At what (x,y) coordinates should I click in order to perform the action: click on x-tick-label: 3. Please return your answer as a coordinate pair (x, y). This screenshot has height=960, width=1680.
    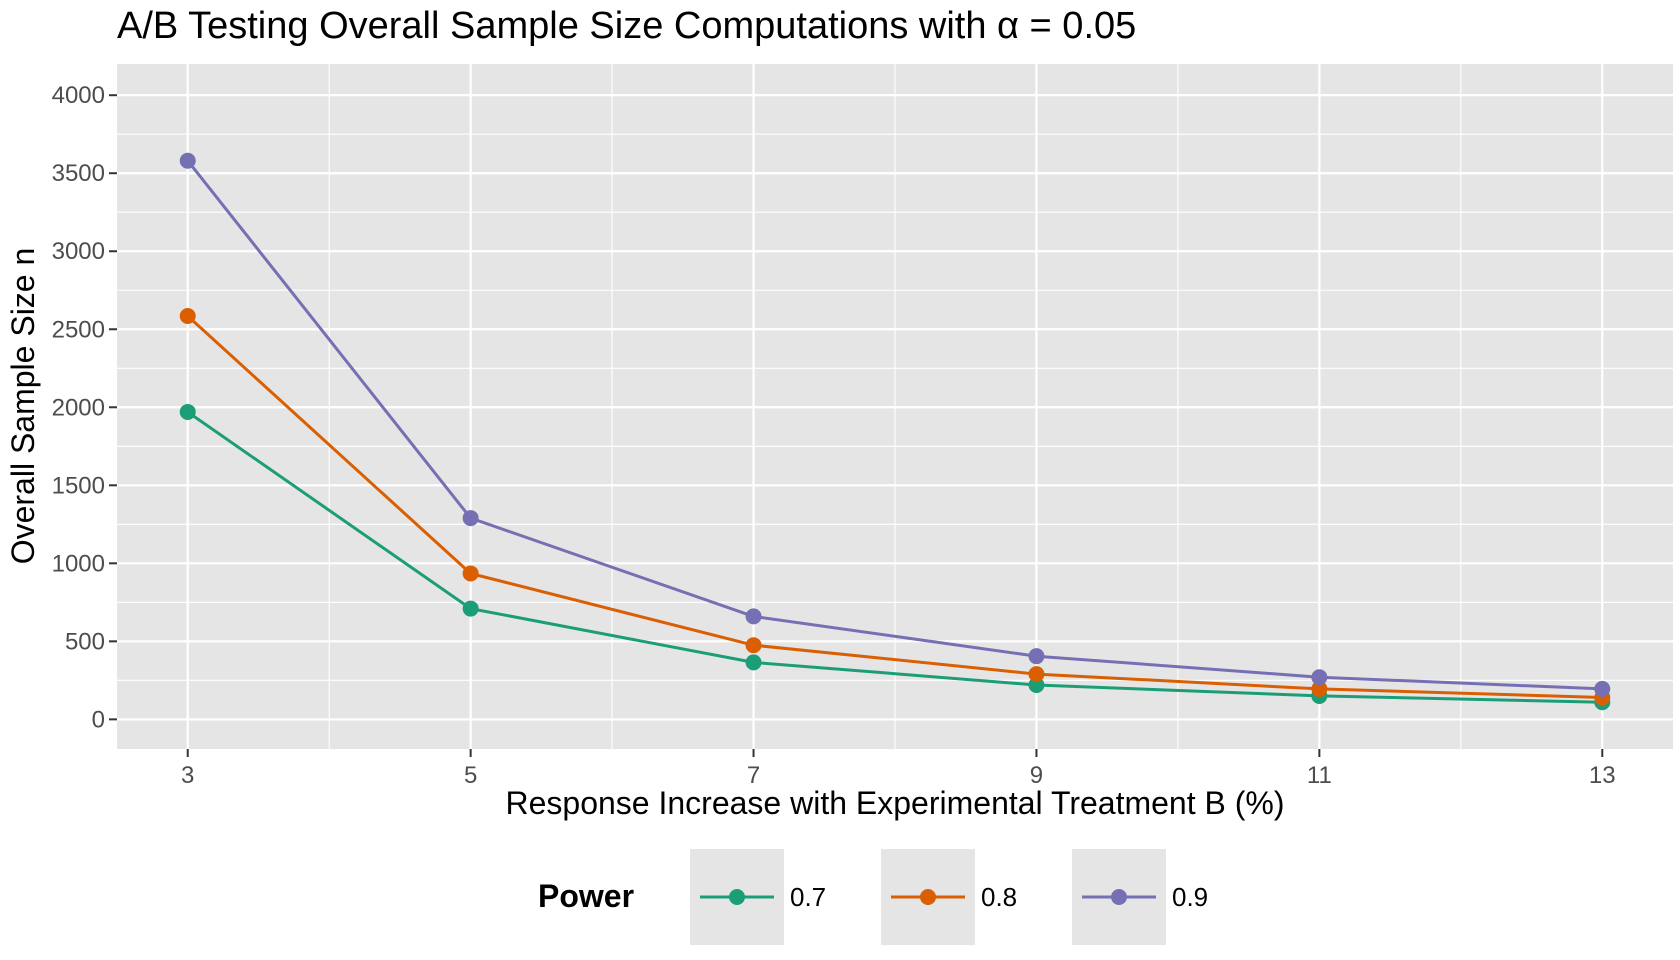
    Looking at the image, I should click on (187, 775).